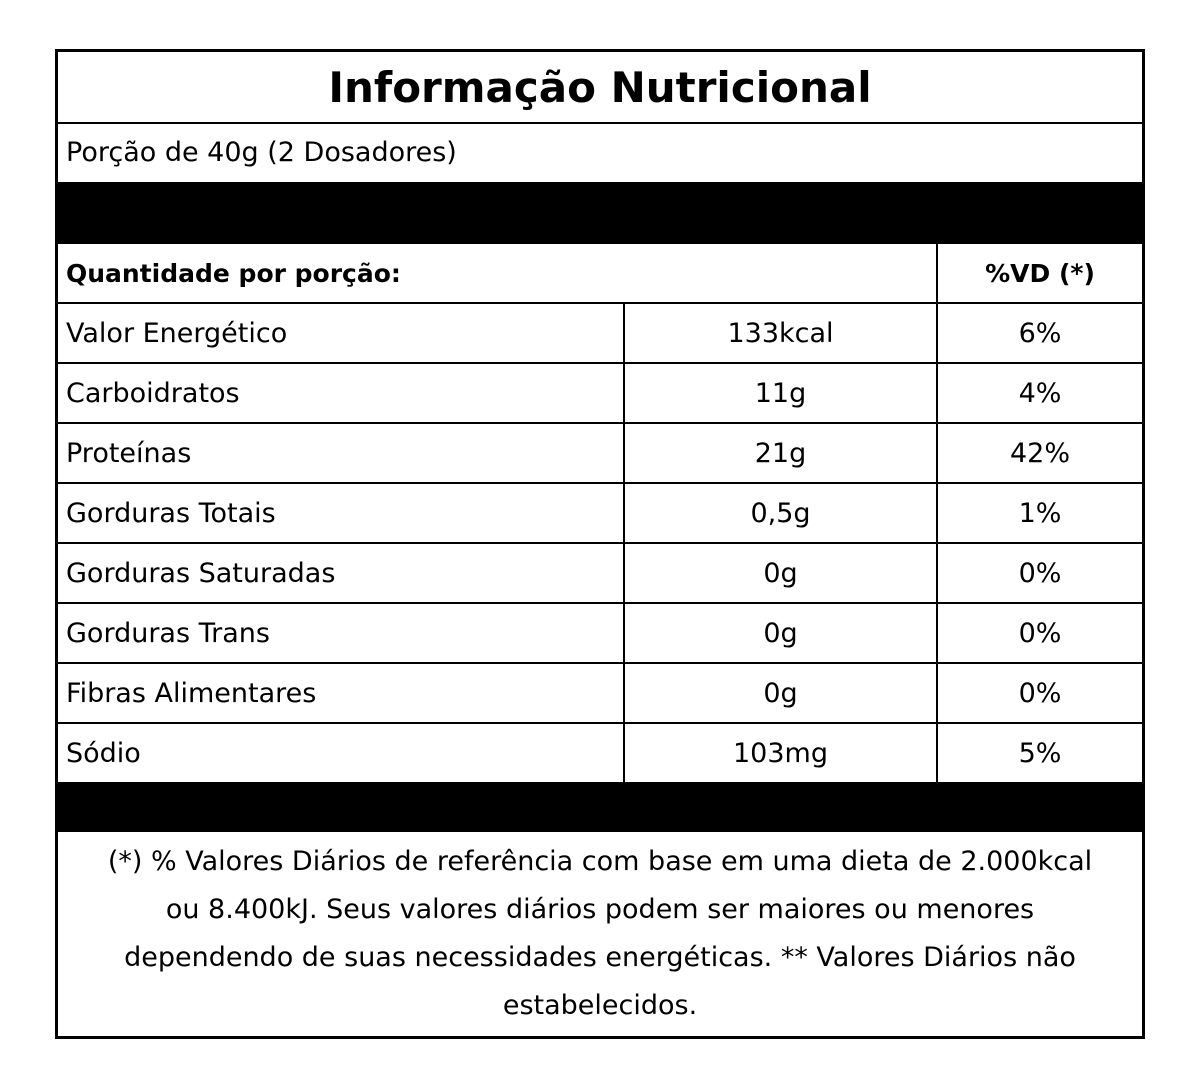 The image size is (1200, 1089). I want to click on nutrient-name: Gorduras Totais, so click(341, 513).